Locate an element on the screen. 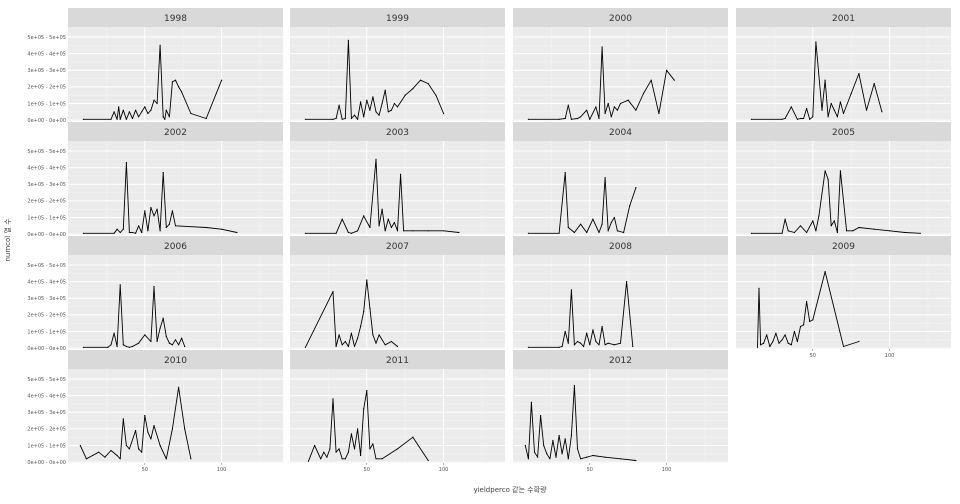  facet-strip-label: 1999 is located at coordinates (397, 19).